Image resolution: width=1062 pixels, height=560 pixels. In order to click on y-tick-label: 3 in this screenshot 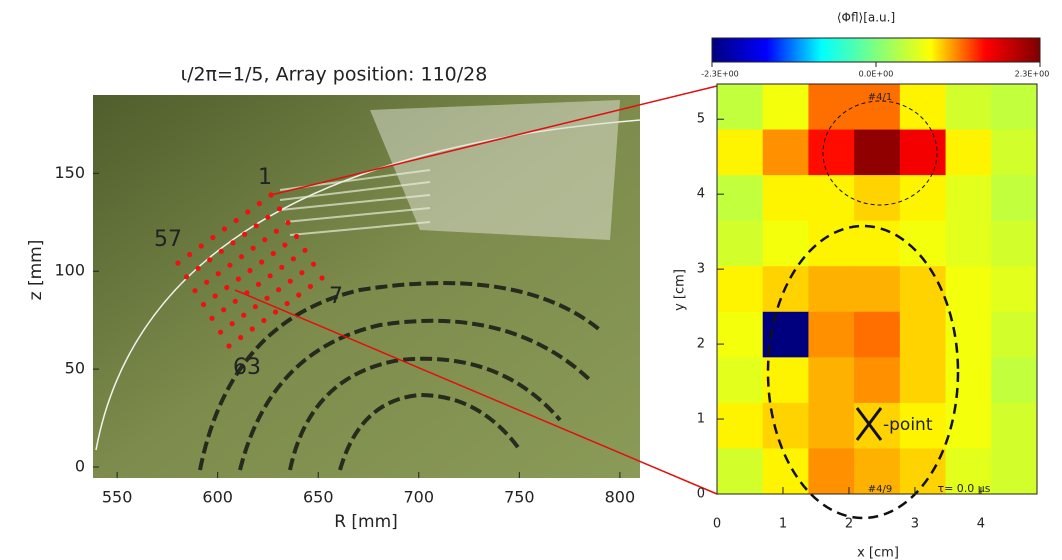, I will do `click(701, 269)`.